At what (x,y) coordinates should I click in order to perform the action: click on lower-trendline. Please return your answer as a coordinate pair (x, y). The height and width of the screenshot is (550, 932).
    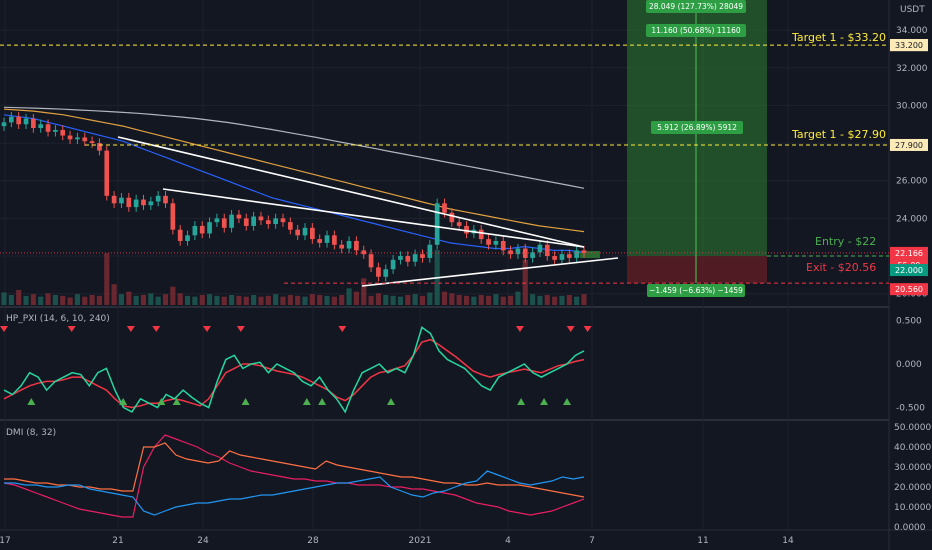
    Looking at the image, I should click on (490, 272).